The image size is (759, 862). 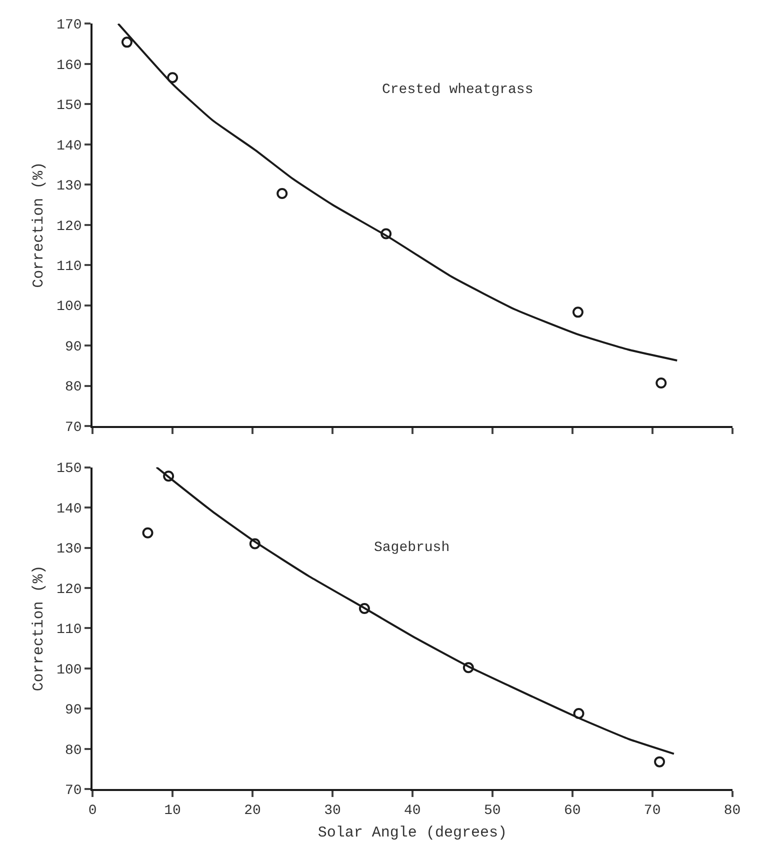 What do you see at coordinates (412, 810) in the screenshot?
I see `x-tick-label: 40` at bounding box center [412, 810].